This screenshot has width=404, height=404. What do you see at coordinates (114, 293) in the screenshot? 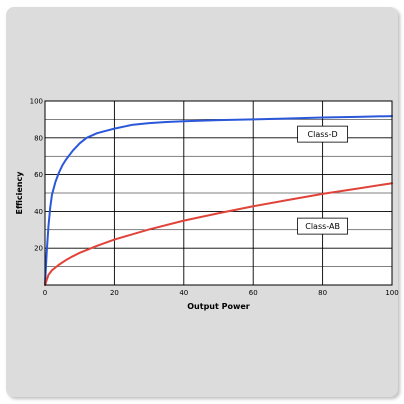
I see `x-tick-label: 20` at bounding box center [114, 293].